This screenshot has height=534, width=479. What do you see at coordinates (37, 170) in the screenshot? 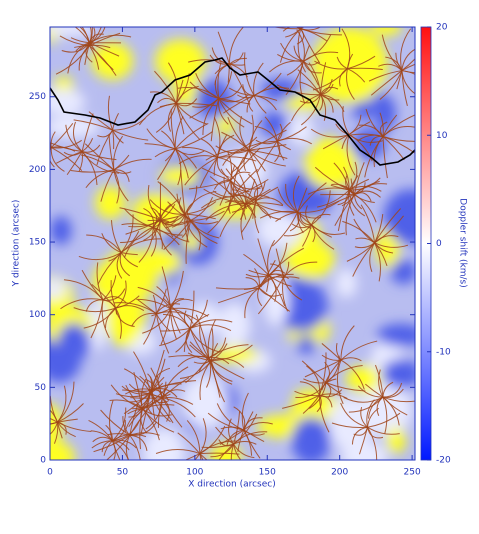
I see `y-tick-label: 200` at bounding box center [37, 170].